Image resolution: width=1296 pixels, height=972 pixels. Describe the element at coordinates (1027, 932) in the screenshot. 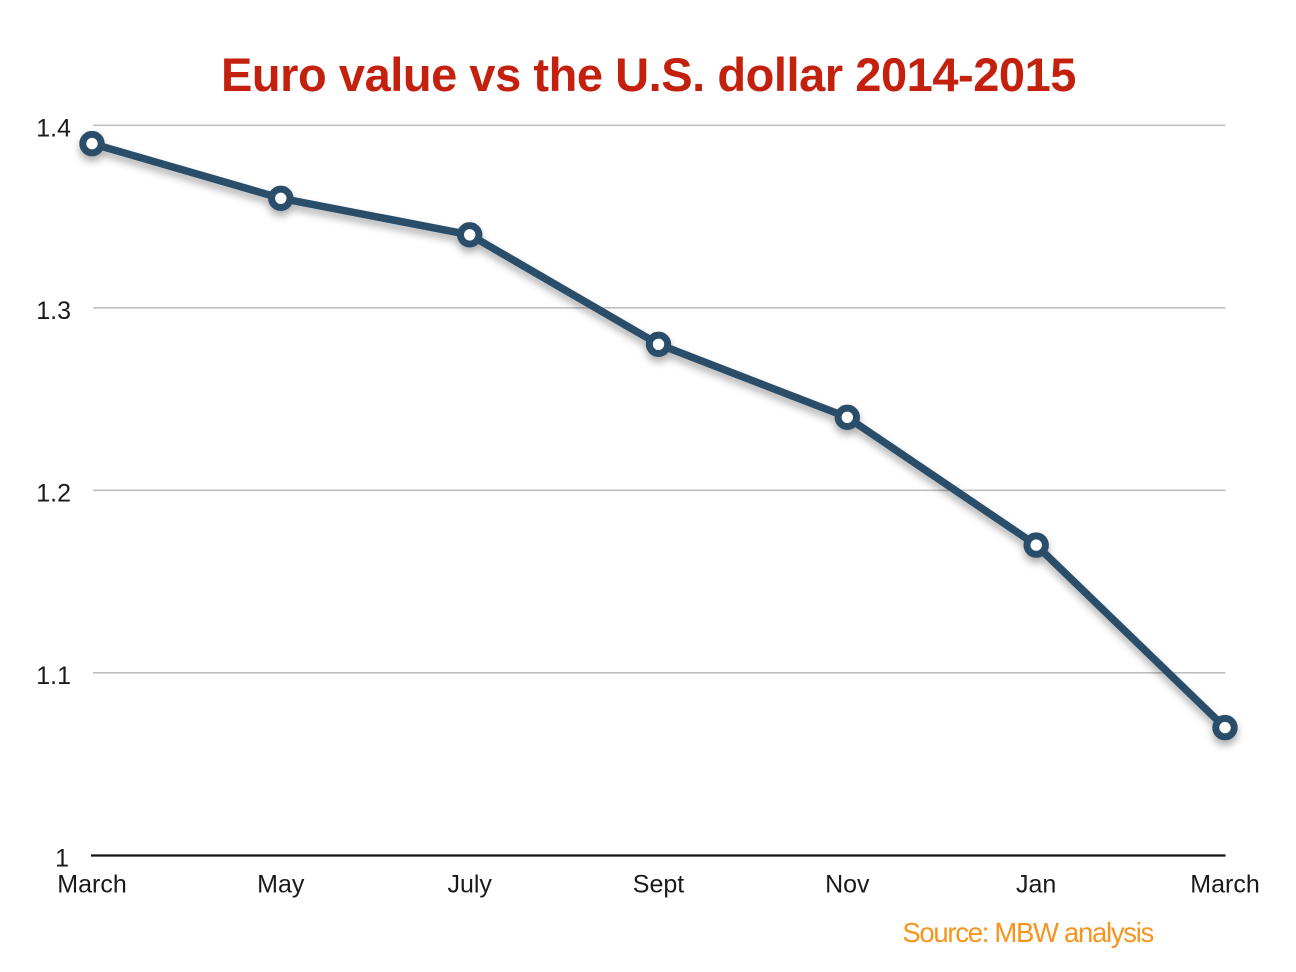

I see `svg-text: Source: MBW analysis` at that location.